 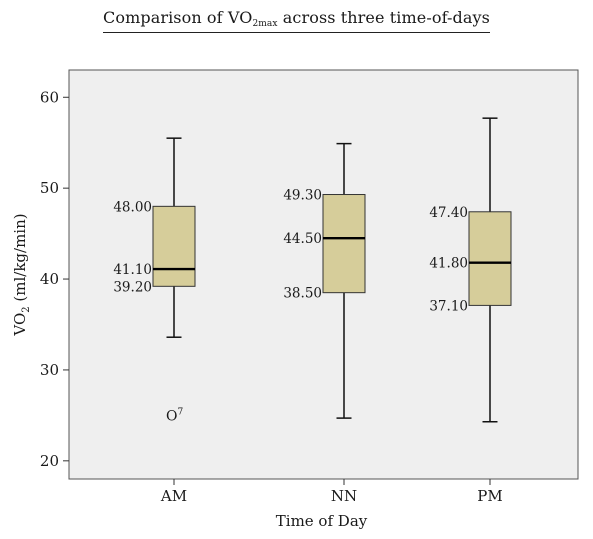 I want to click on y-axis-label: VO2 (ml/kg/min), so click(x=21, y=274).